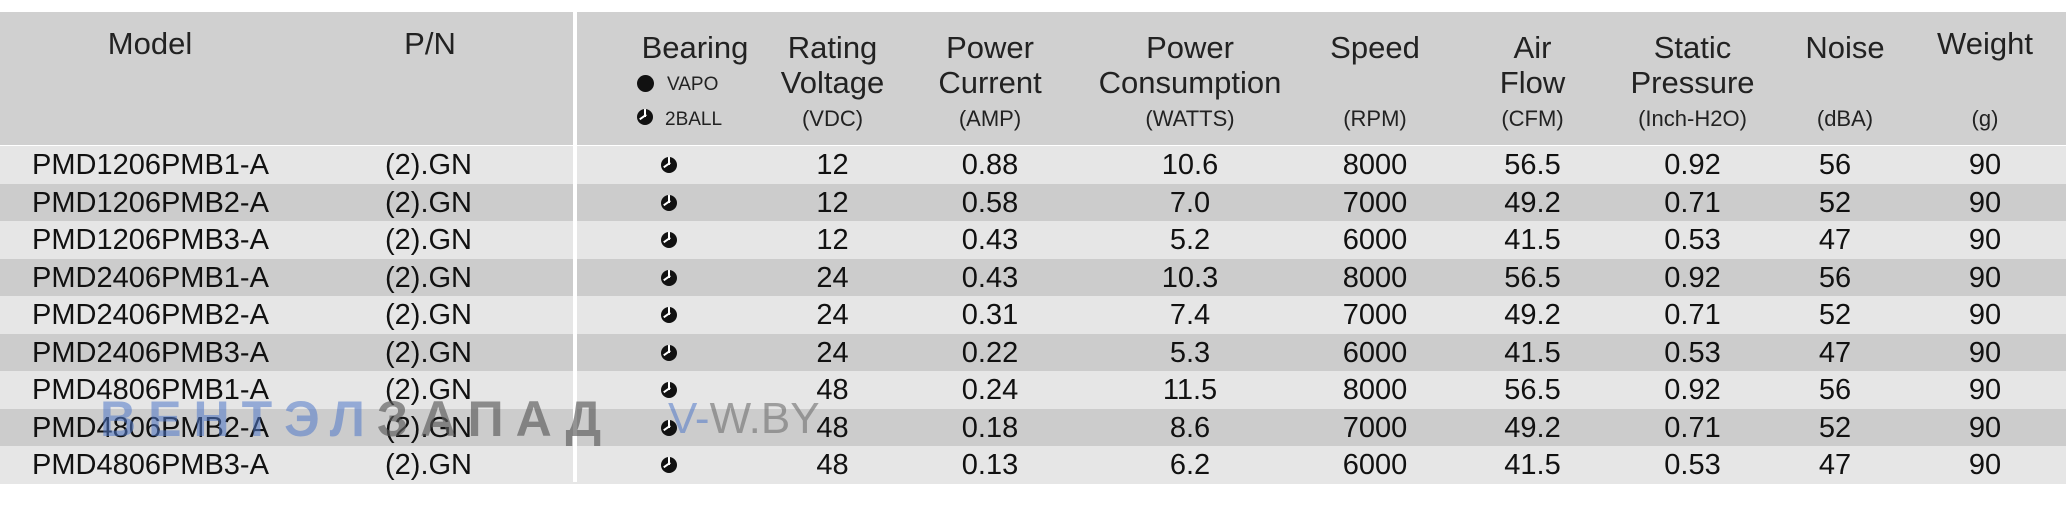 The height and width of the screenshot is (527, 2066). I want to click on header-weight: Weight, so click(1985, 43).